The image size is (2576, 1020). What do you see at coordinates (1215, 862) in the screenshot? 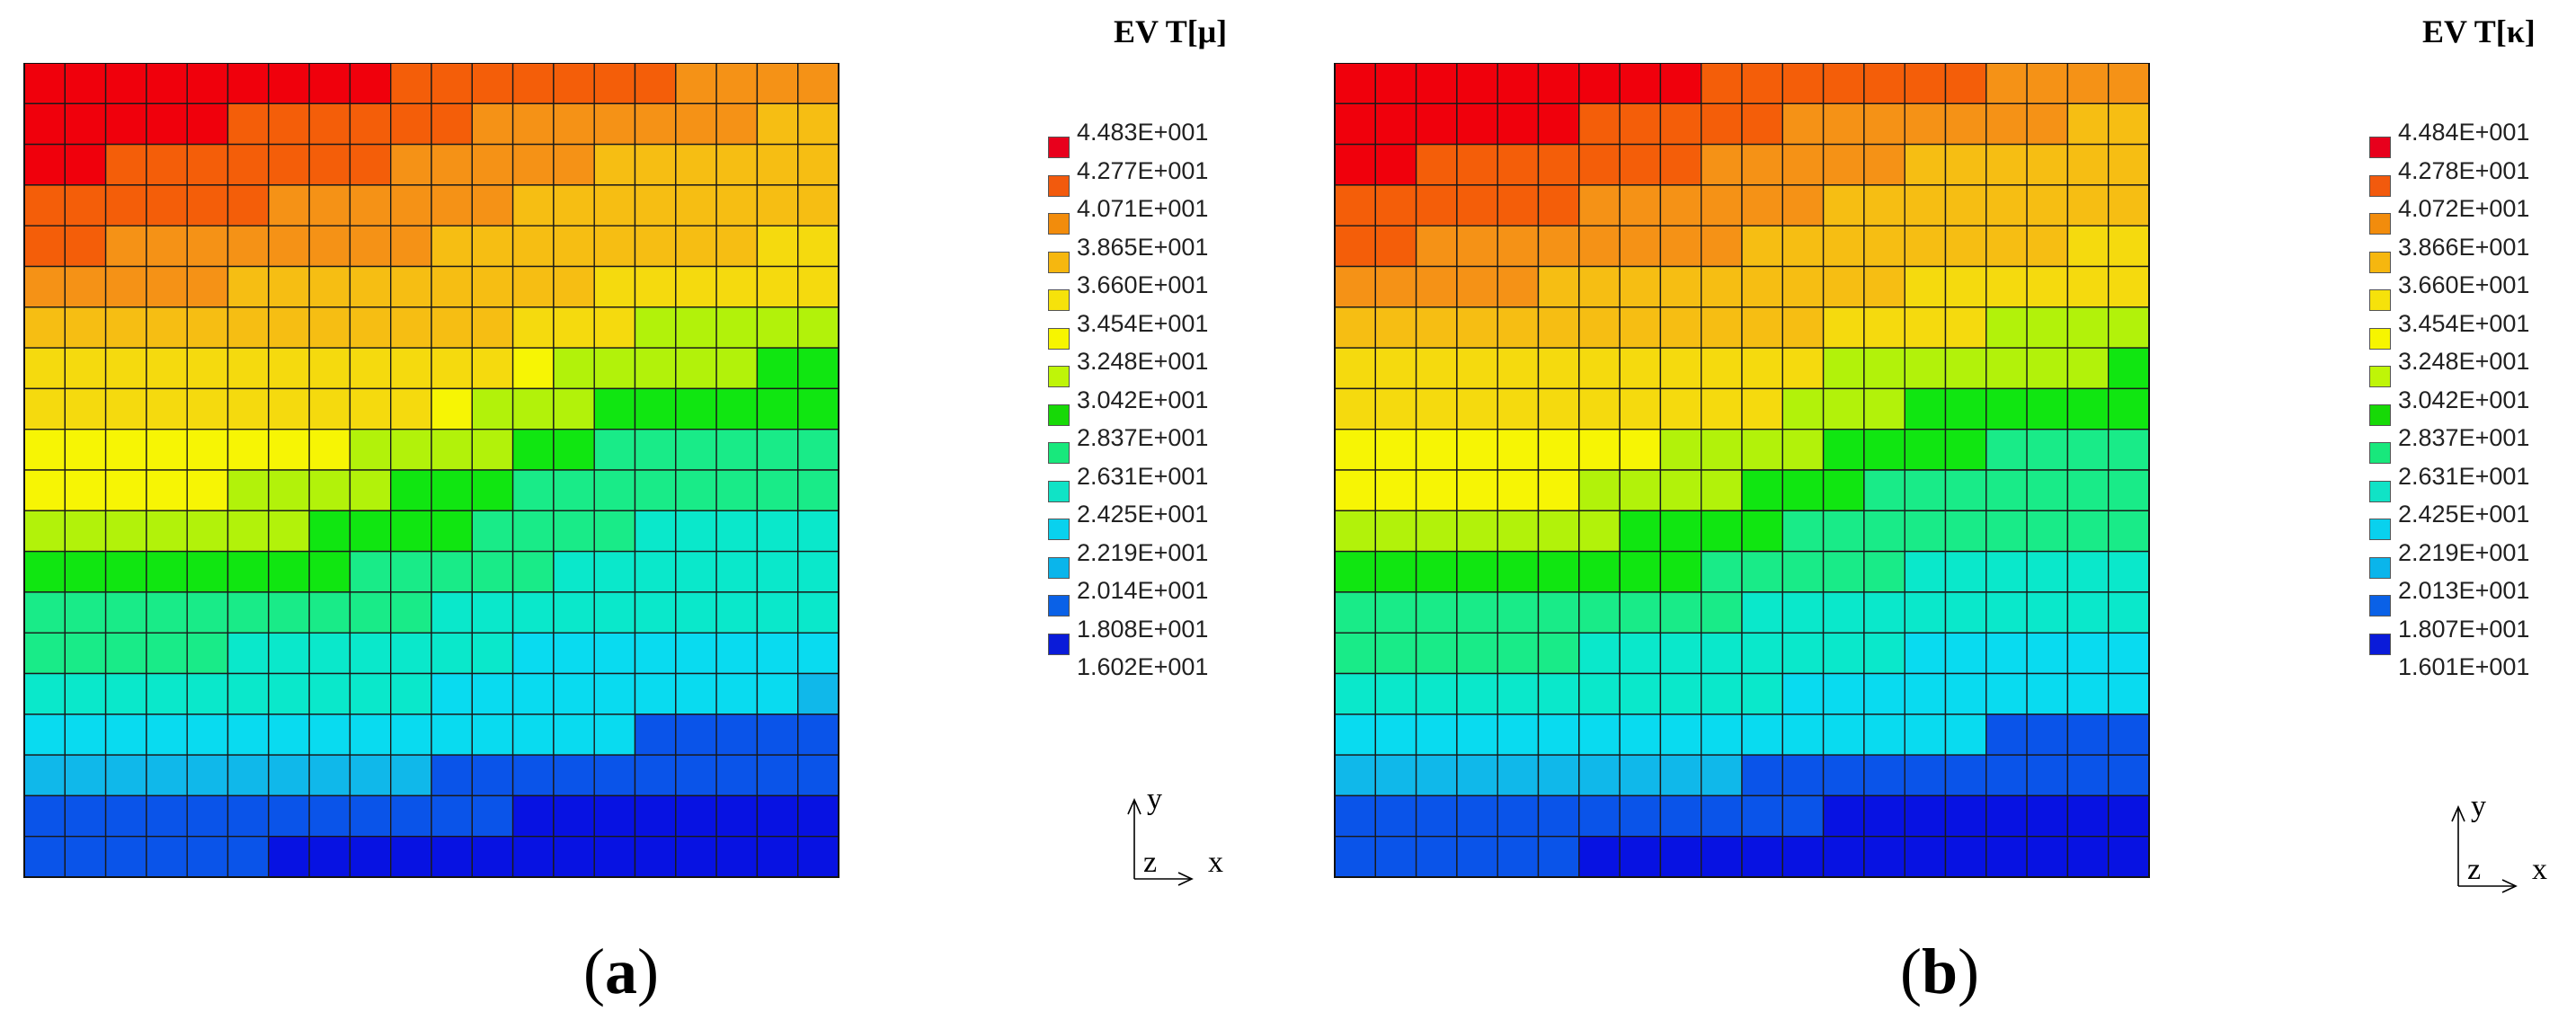
I see `axis-x-label-a: x` at bounding box center [1215, 862].